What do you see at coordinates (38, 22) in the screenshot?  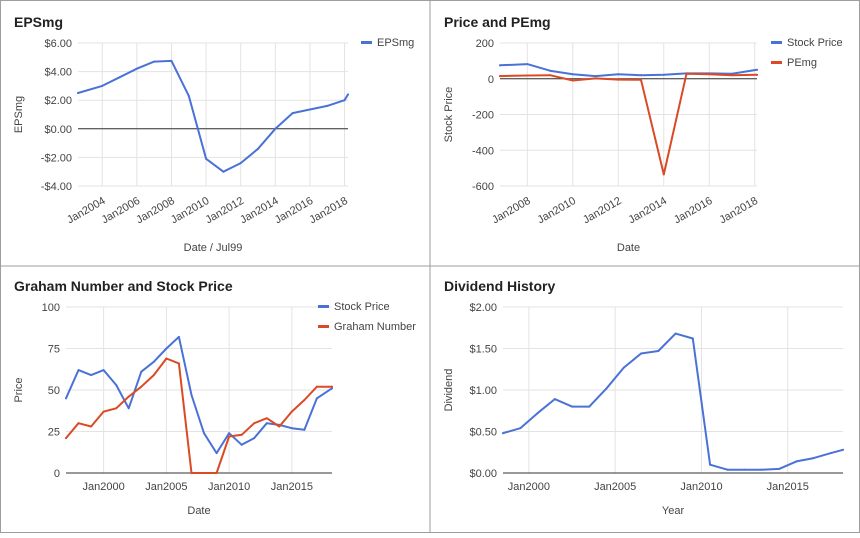 I see `chart-title: EPSmg` at bounding box center [38, 22].